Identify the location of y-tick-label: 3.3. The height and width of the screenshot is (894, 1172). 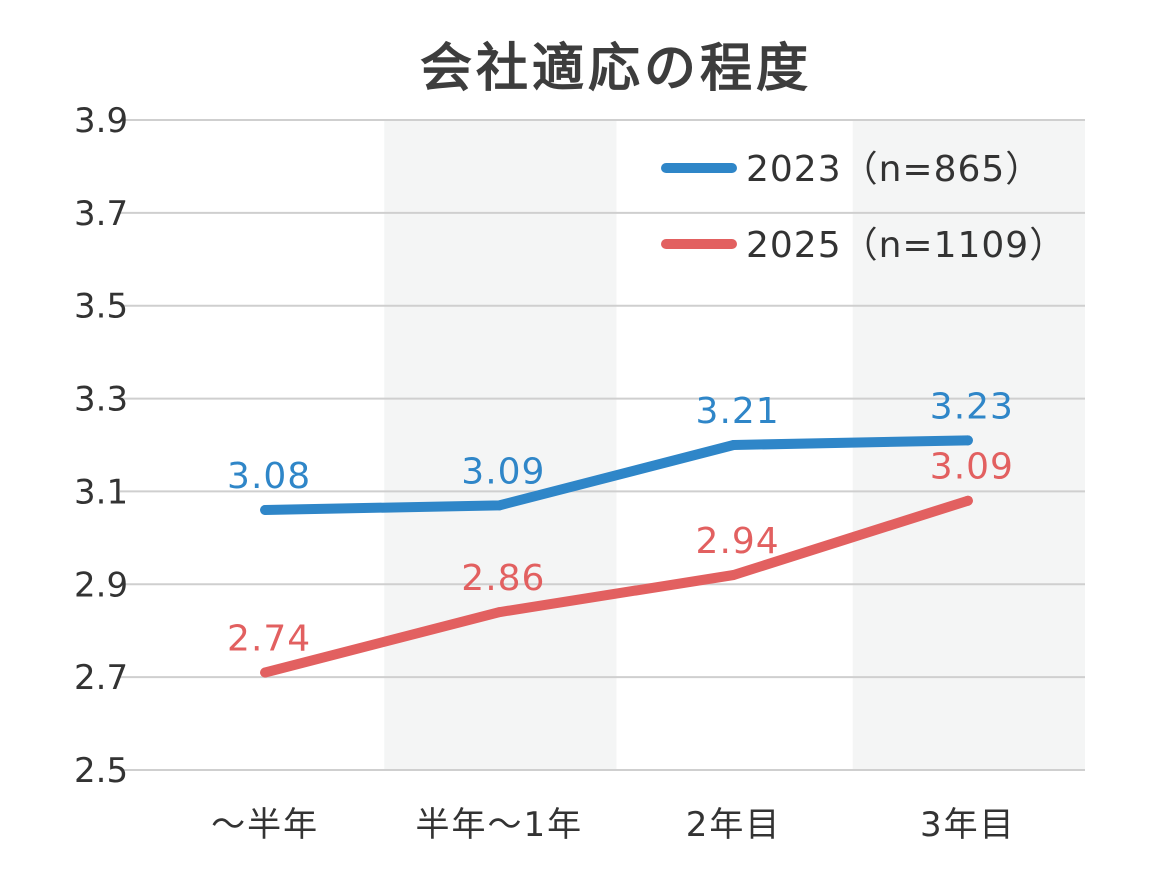
(101, 400).